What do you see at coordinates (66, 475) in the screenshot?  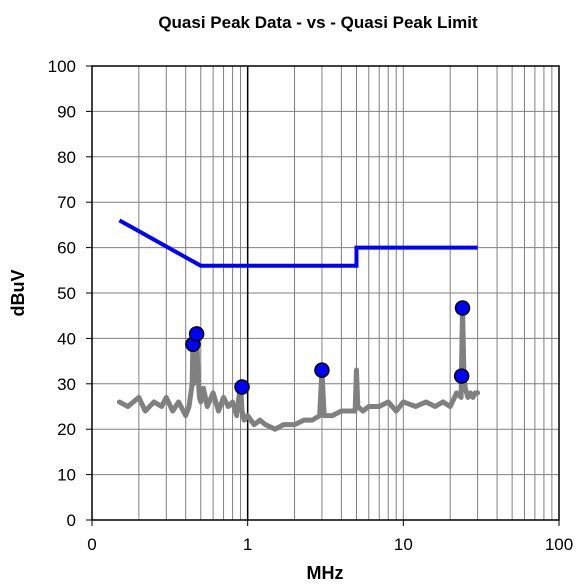 I see `y-tick-label: 10` at bounding box center [66, 475].